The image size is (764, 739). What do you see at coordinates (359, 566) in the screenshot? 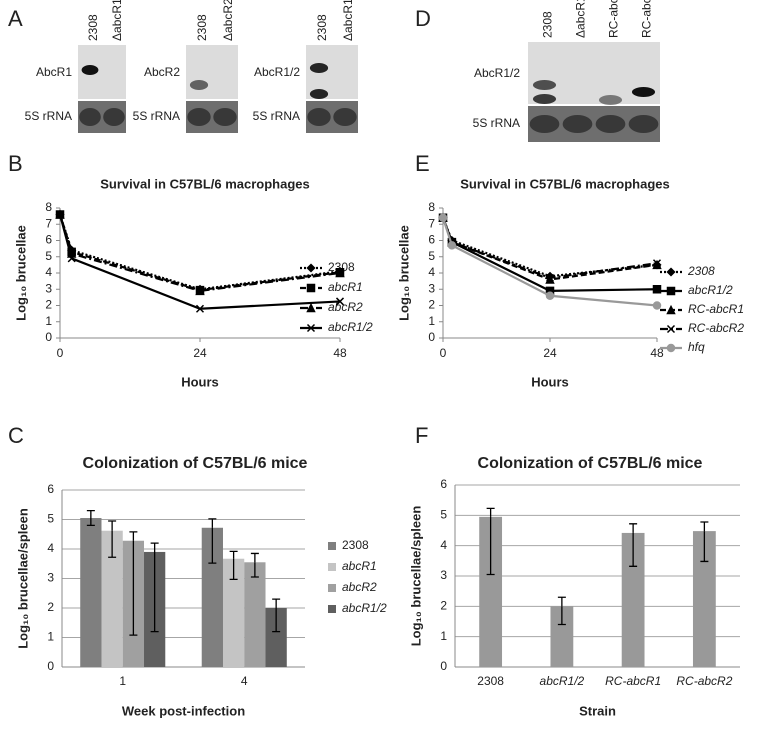
I see `legend-label: abcR1` at bounding box center [359, 566].